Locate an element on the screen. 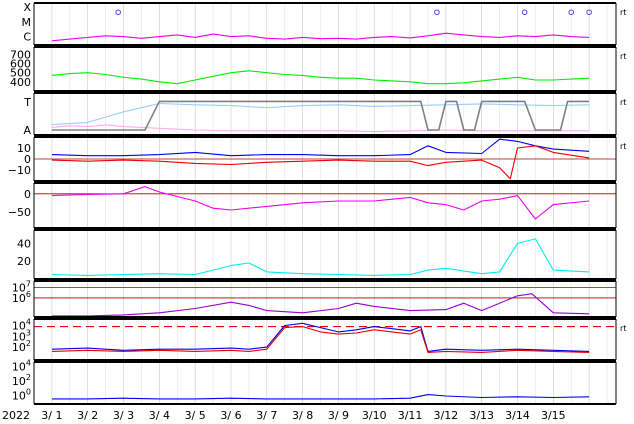 Image resolution: width=634 pixels, height=424 pixels. series-line-green is located at coordinates (320, 77).